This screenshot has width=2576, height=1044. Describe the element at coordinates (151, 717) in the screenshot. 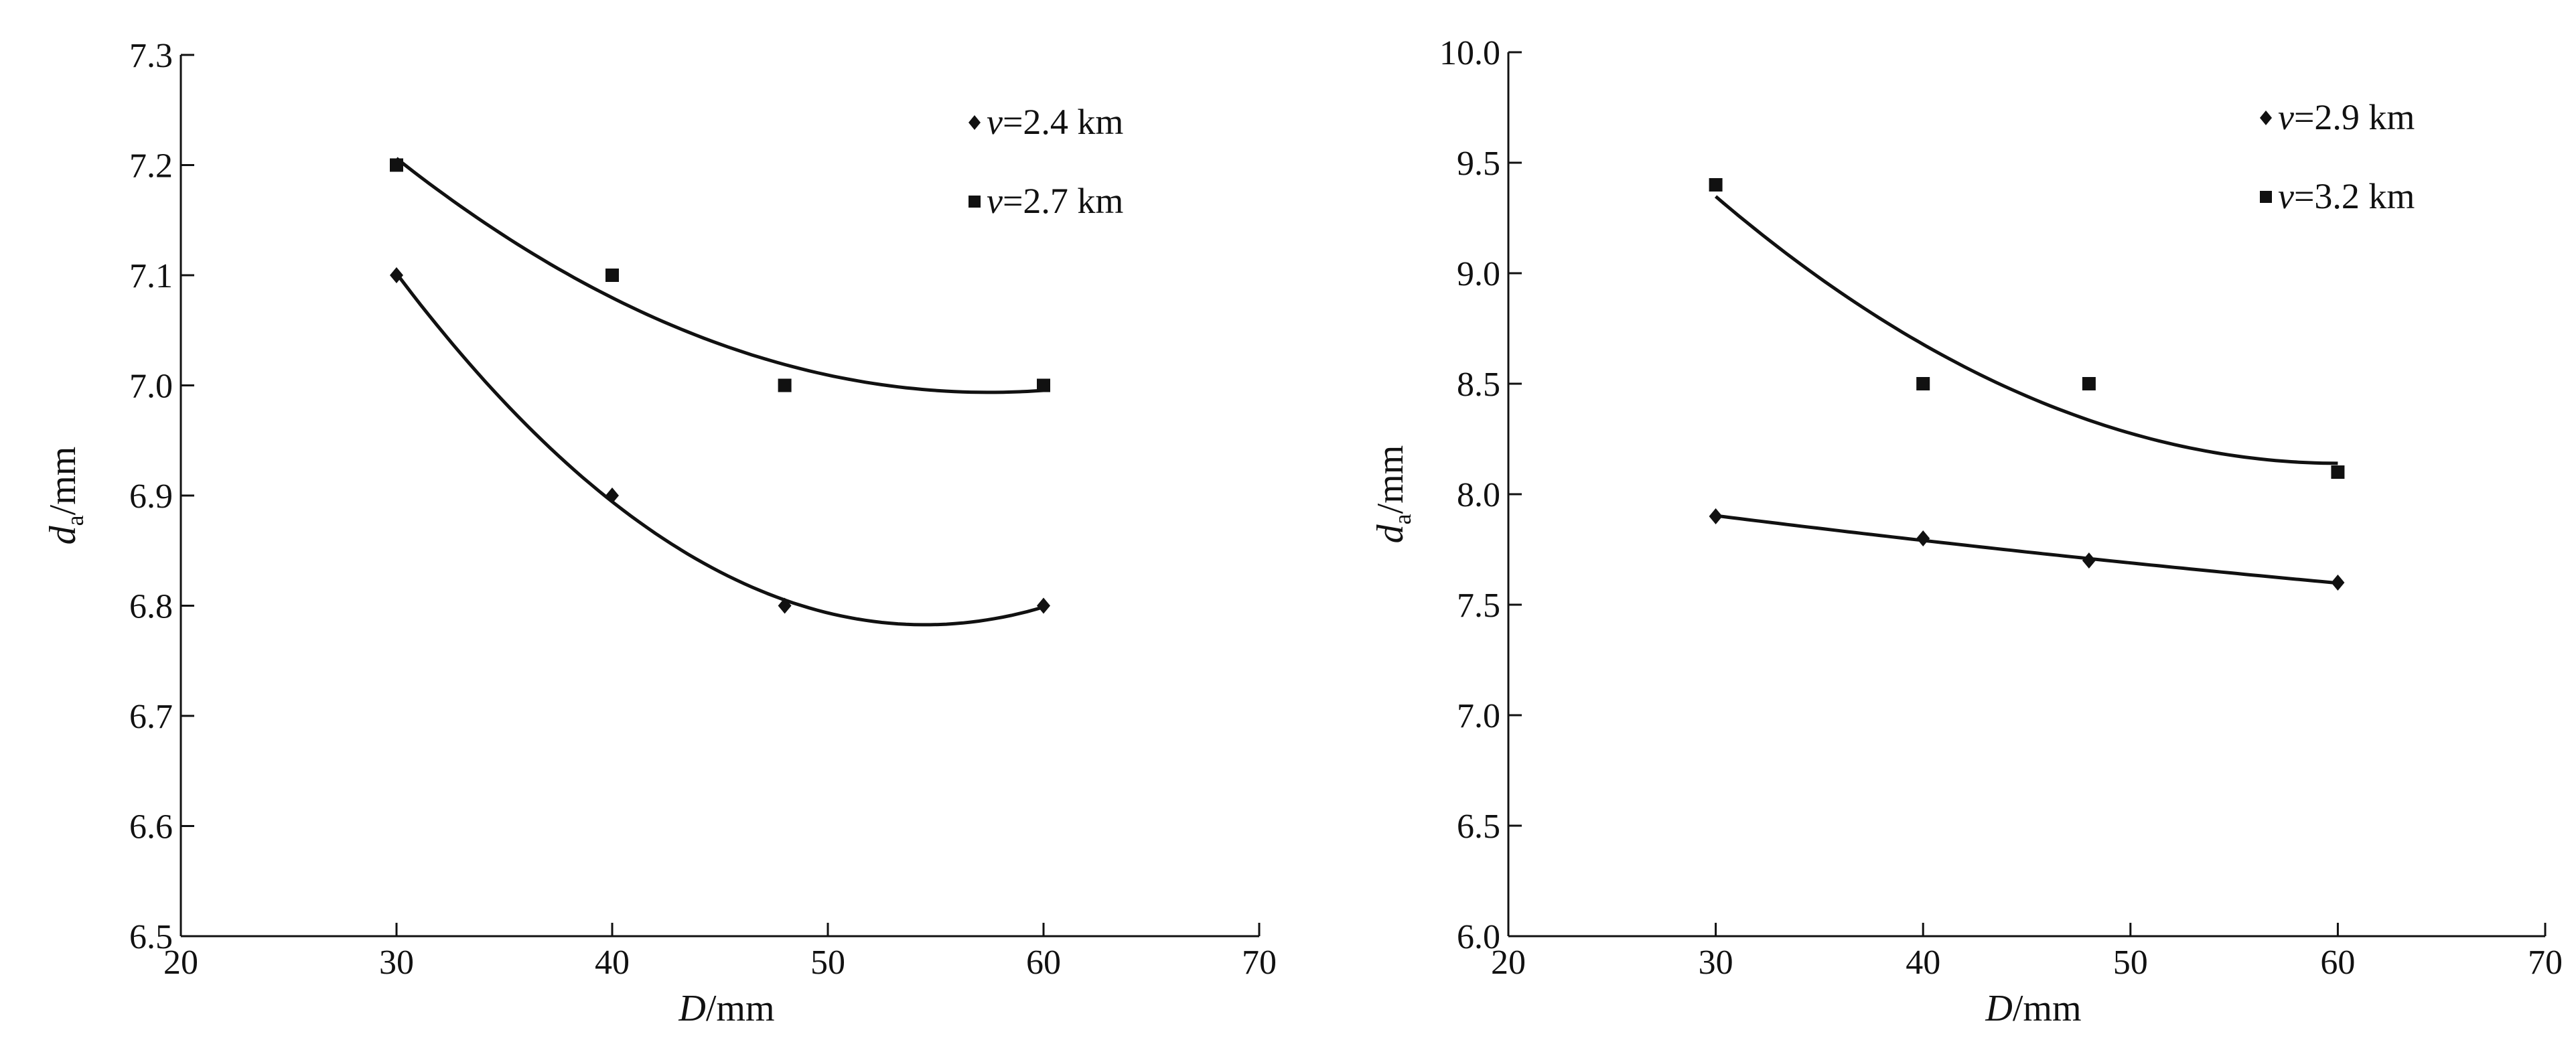

I see `y-tick-label: 6.7` at that location.